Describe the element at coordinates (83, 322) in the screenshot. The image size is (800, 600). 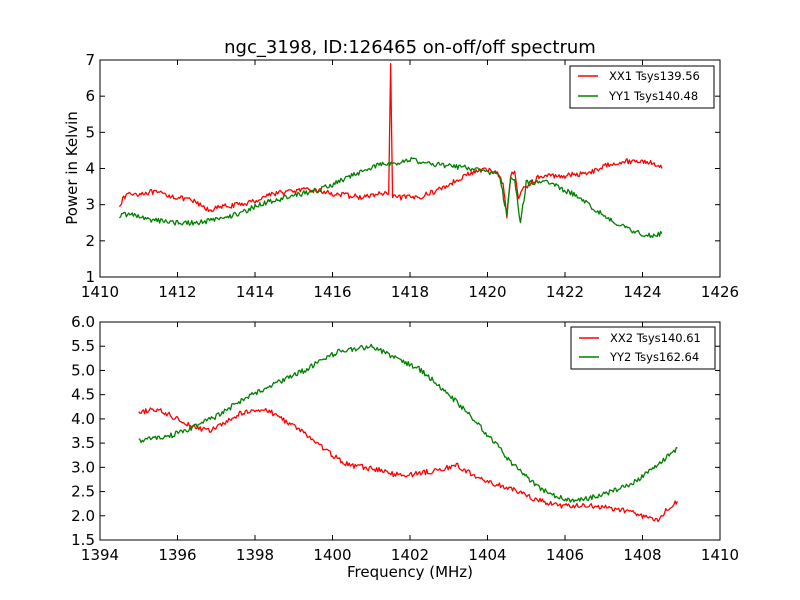
I see `bottom-y-tick-label-6-0: 6.0` at that location.